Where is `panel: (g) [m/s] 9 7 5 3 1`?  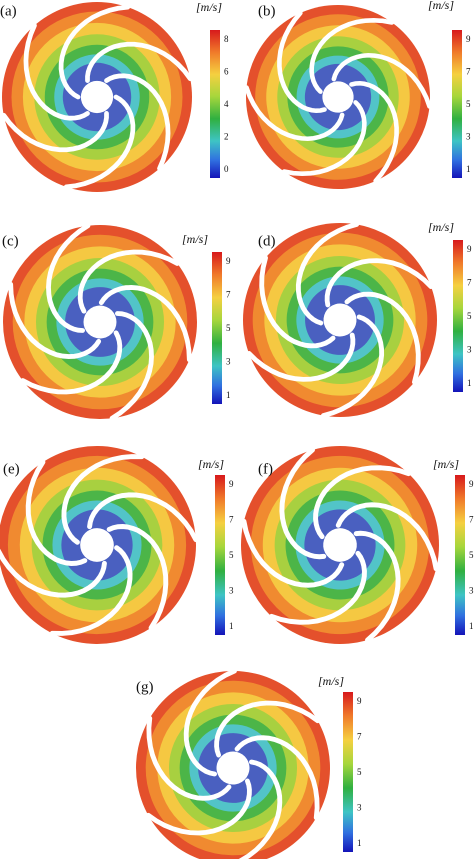
panel: (g) [m/s] 9 7 5 3 1 is located at coordinates (240, 756).